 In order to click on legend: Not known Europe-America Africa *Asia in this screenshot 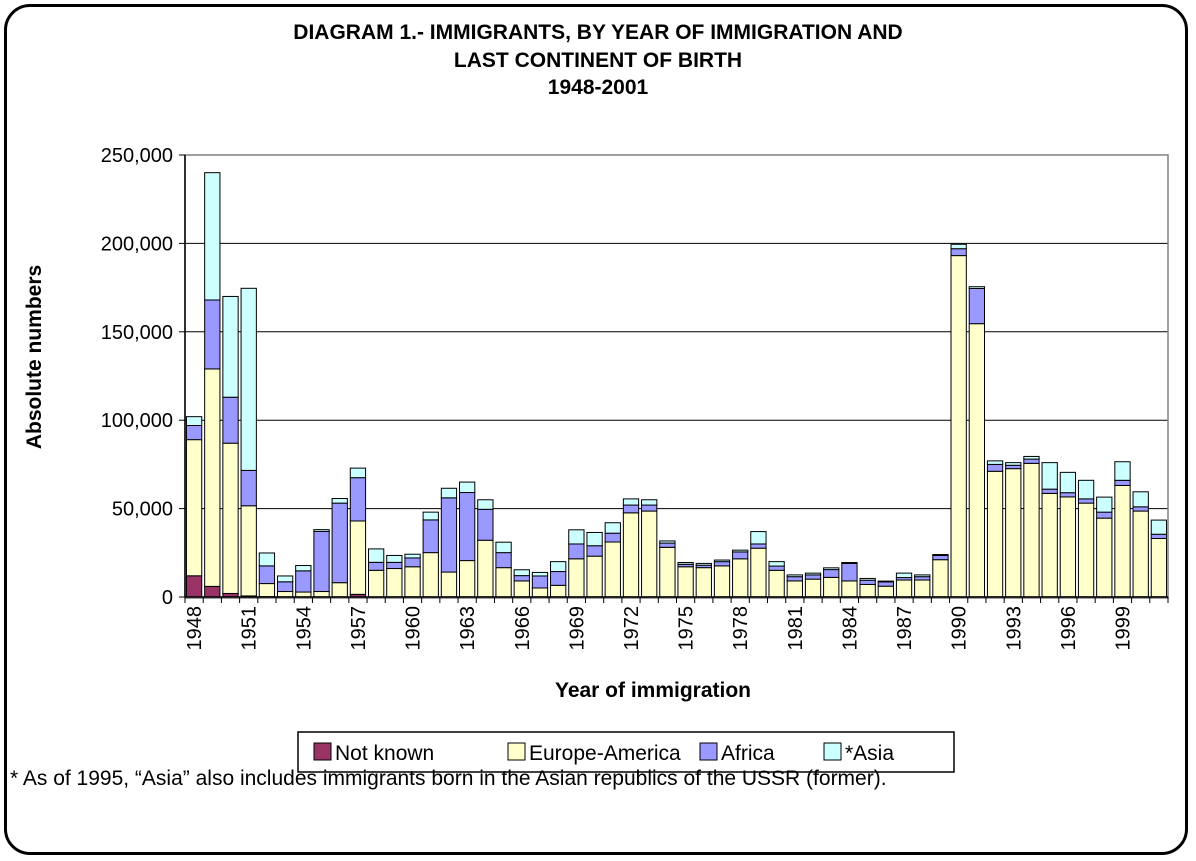, I will do `click(626, 752)`.